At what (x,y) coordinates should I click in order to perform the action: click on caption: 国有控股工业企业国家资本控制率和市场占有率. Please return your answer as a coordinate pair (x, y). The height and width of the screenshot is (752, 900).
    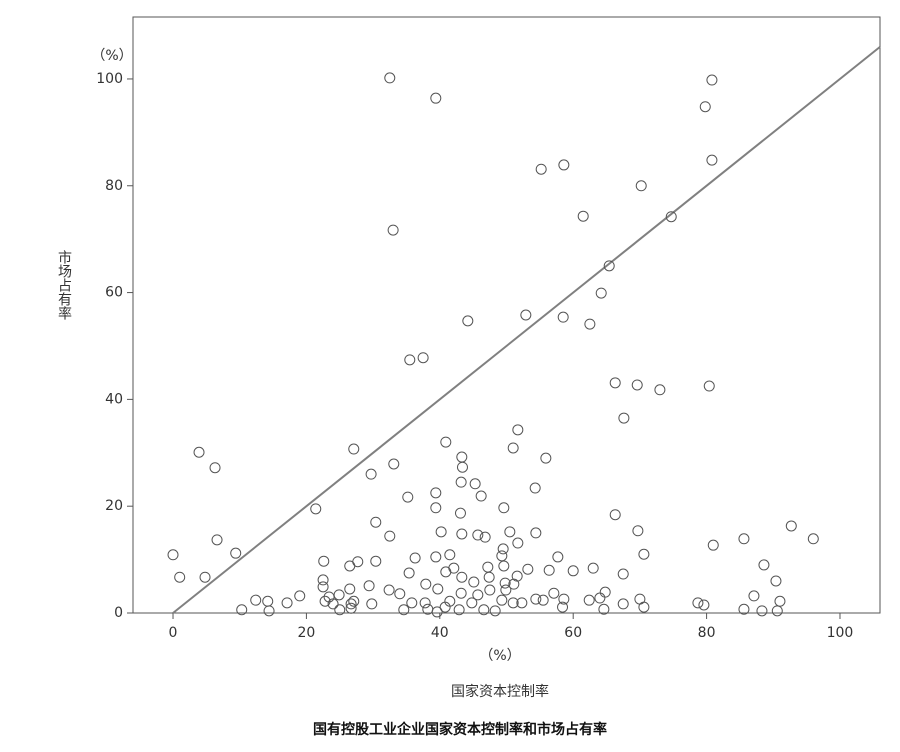
    Looking at the image, I should click on (460, 729).